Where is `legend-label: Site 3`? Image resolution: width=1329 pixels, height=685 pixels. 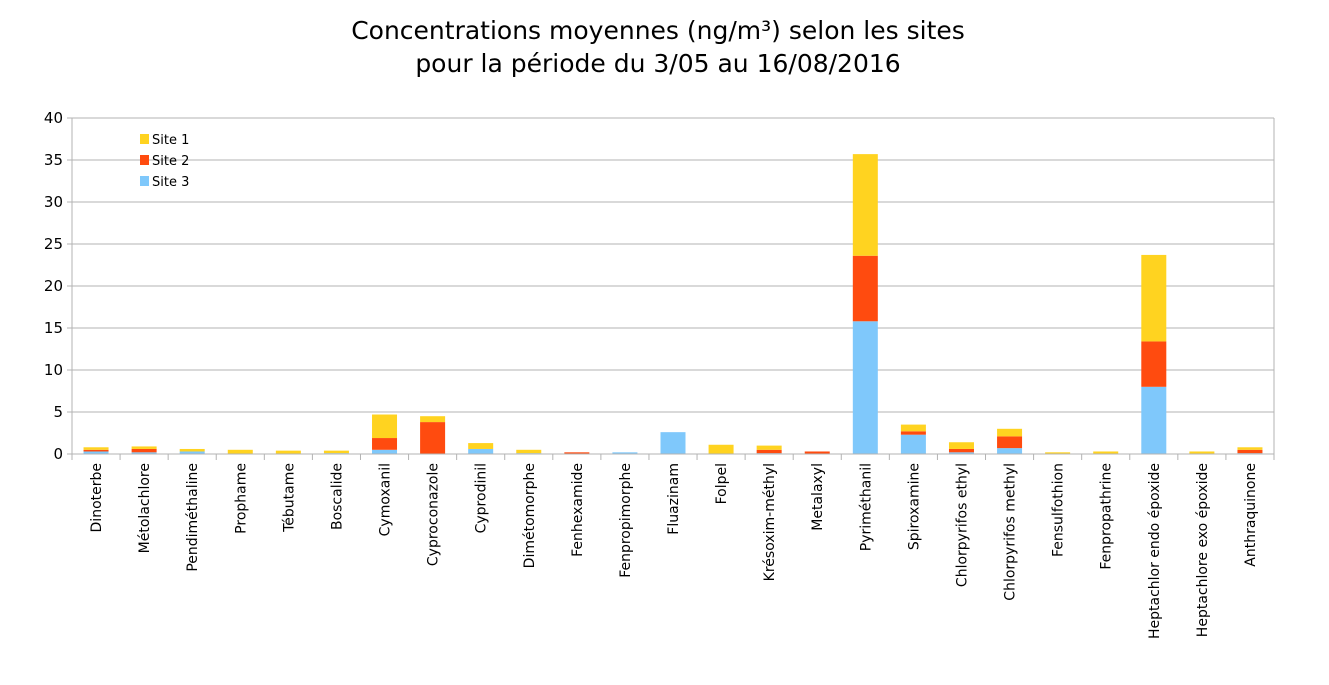
legend-label: Site 3 is located at coordinates (170, 182).